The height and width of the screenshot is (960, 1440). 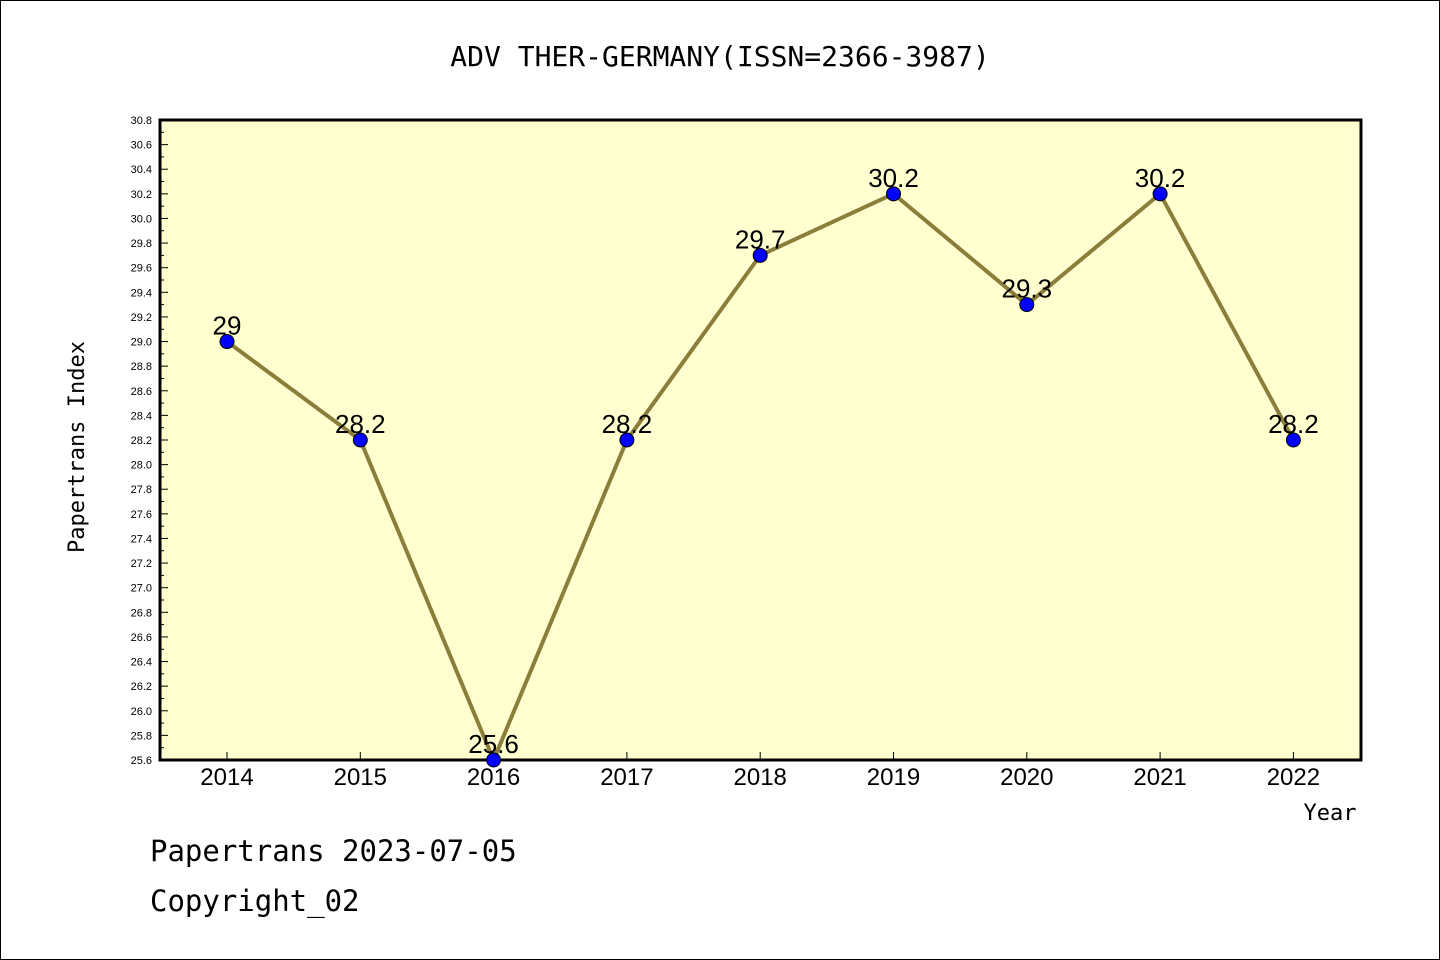 What do you see at coordinates (760, 239) in the screenshot?
I see `data-label: 29.7` at bounding box center [760, 239].